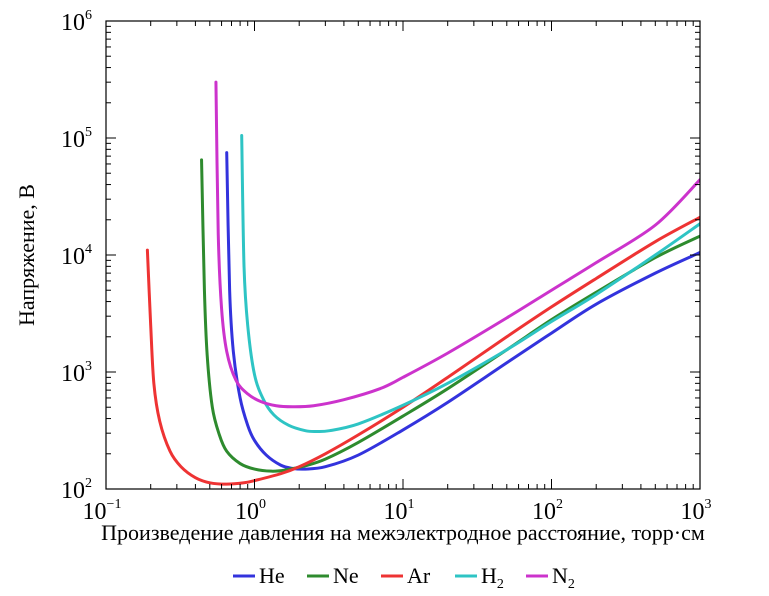 Image resolution: width=769 pixels, height=596 pixels. Describe the element at coordinates (76, 139) in the screenshot. I see `y-tick-label: 10⁵` at that location.